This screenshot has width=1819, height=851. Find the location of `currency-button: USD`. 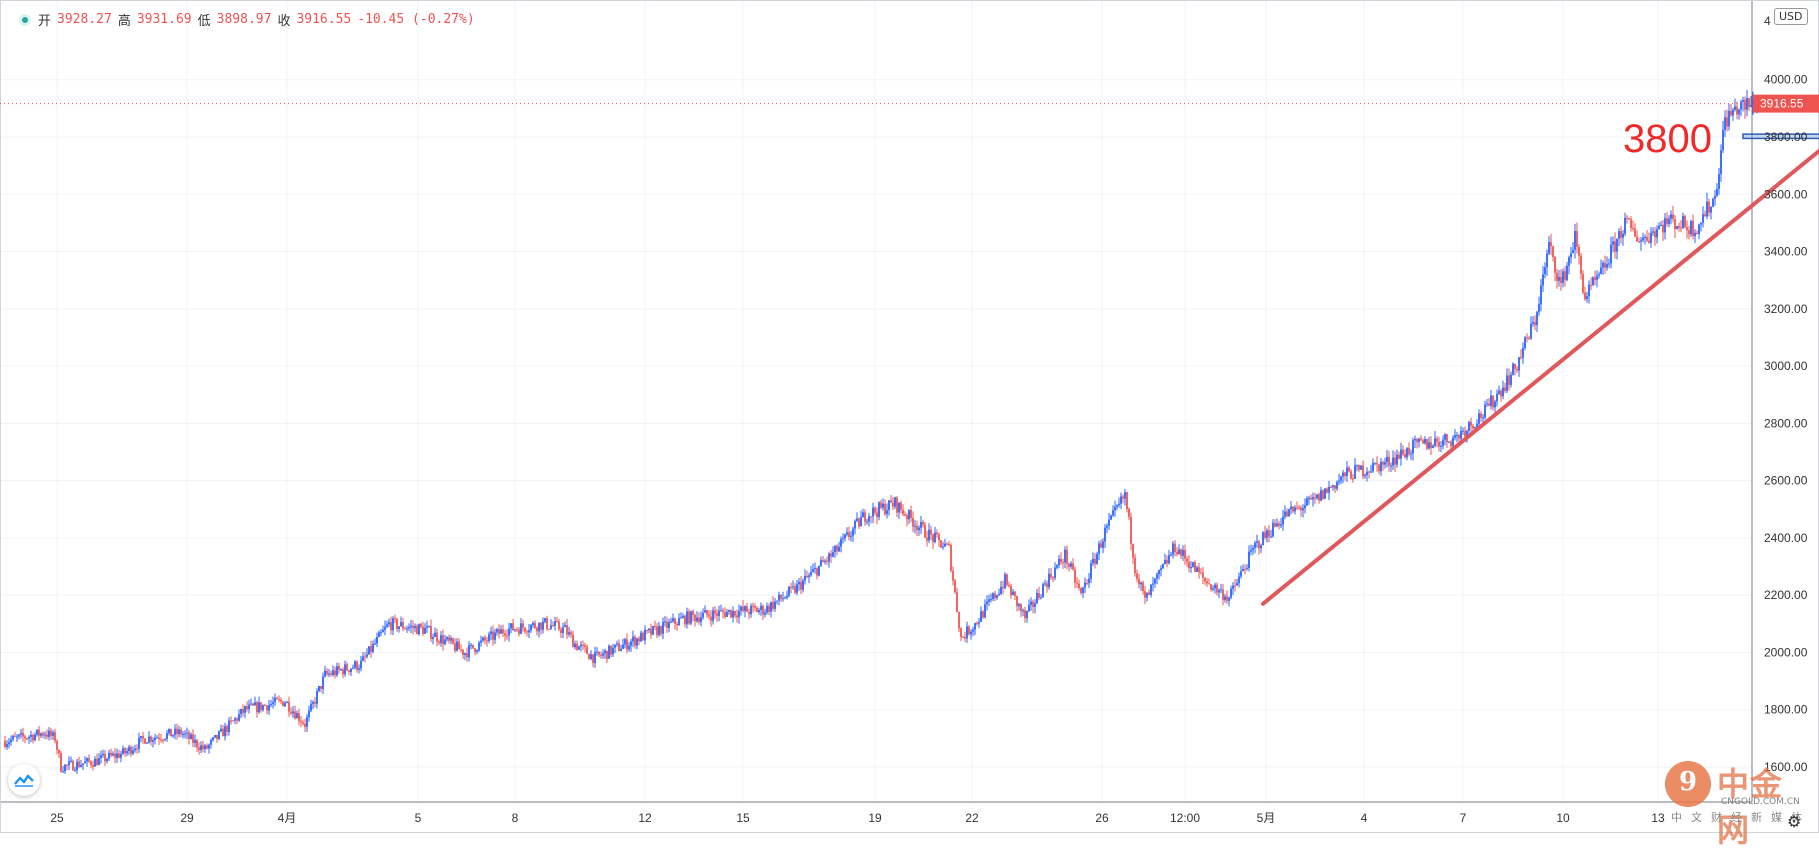

currency-button: USD is located at coordinates (1791, 16).